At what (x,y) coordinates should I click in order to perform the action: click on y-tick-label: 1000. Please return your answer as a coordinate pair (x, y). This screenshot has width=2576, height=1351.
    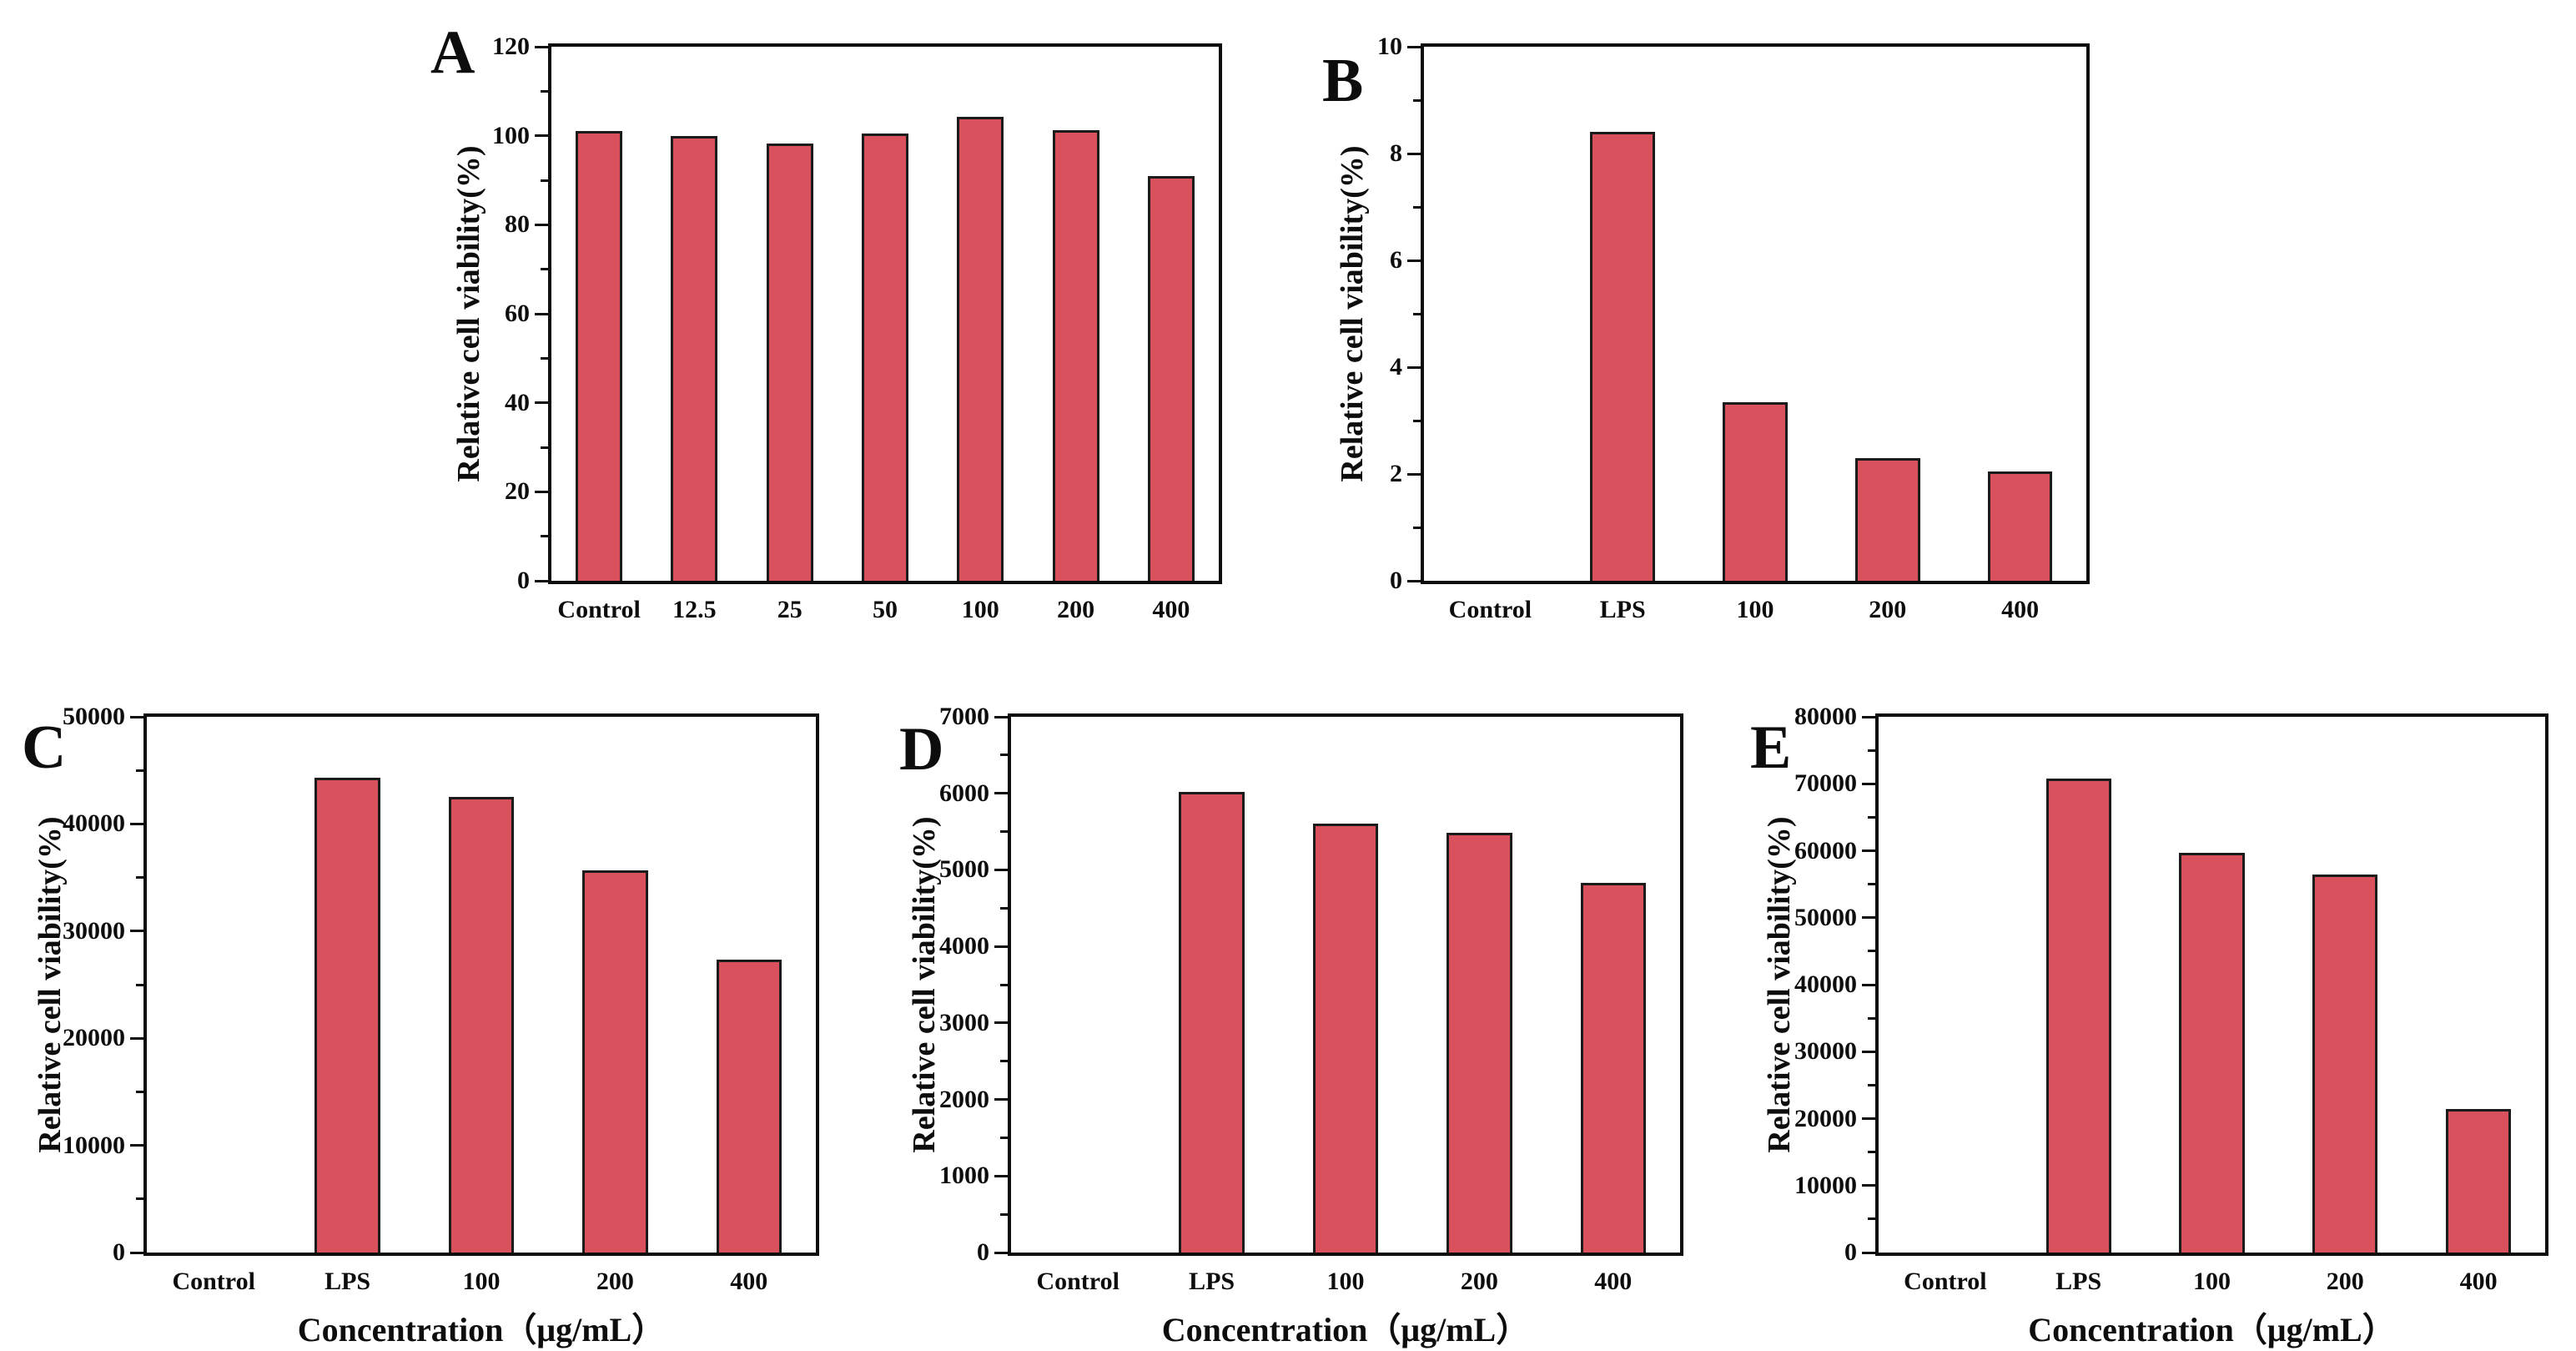
    Looking at the image, I should click on (964, 1176).